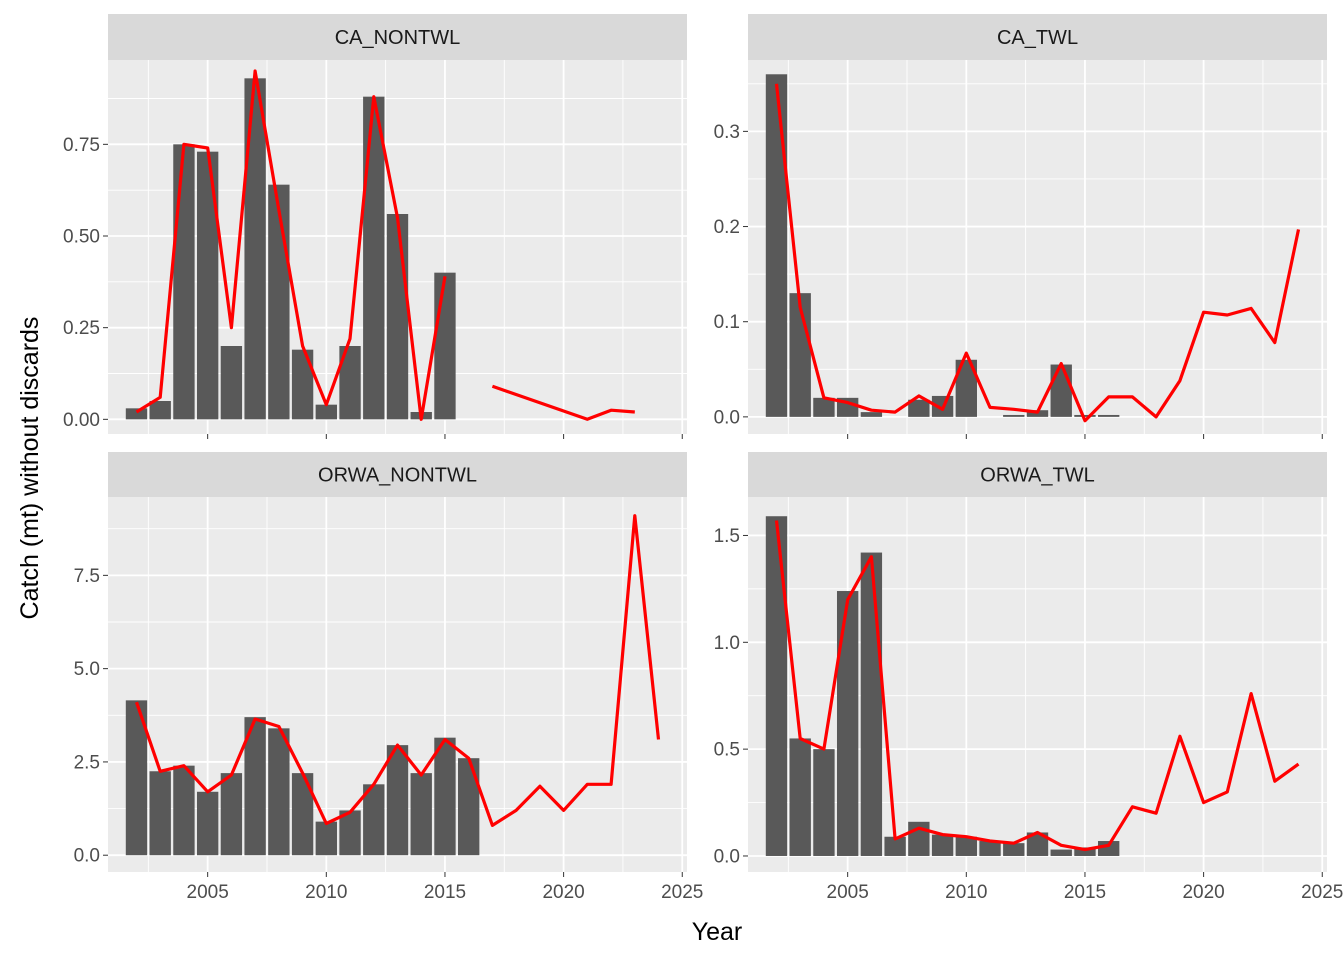  What do you see at coordinates (87, 762) in the screenshot?
I see `y-tick-label: 2.5` at bounding box center [87, 762].